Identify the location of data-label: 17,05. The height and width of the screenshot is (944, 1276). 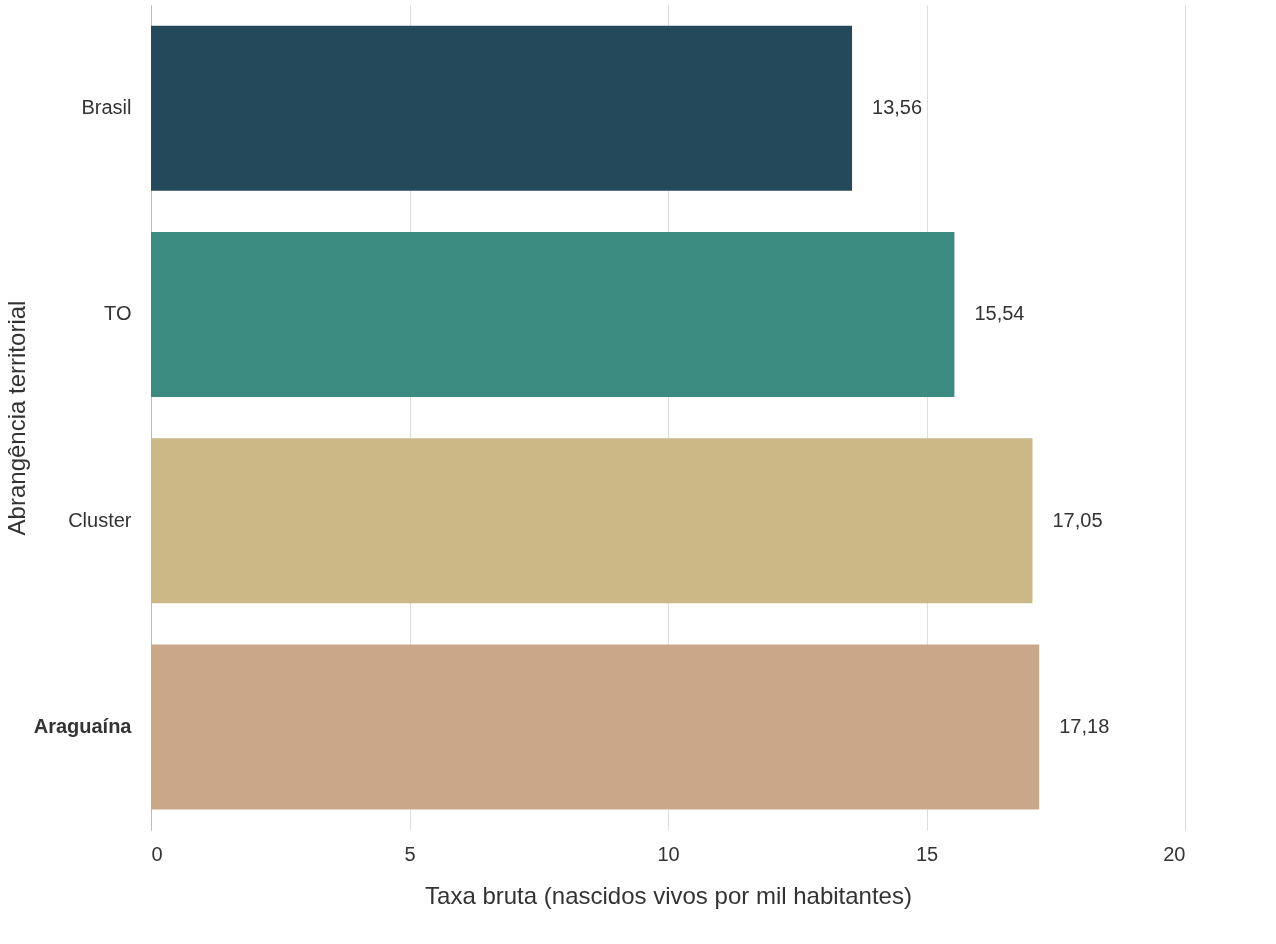
(1077, 519).